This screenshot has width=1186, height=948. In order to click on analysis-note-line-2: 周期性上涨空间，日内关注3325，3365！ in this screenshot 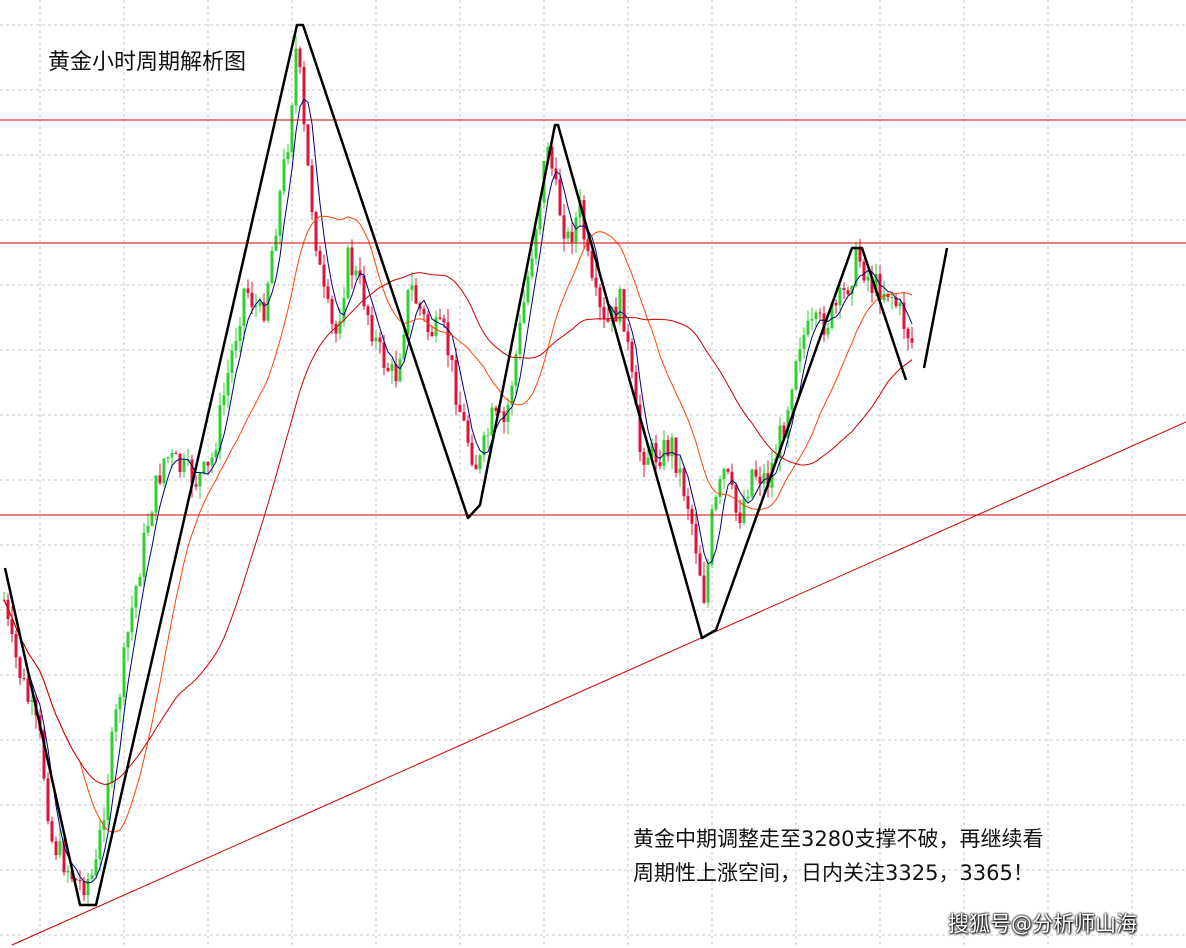, I will do `click(833, 873)`.